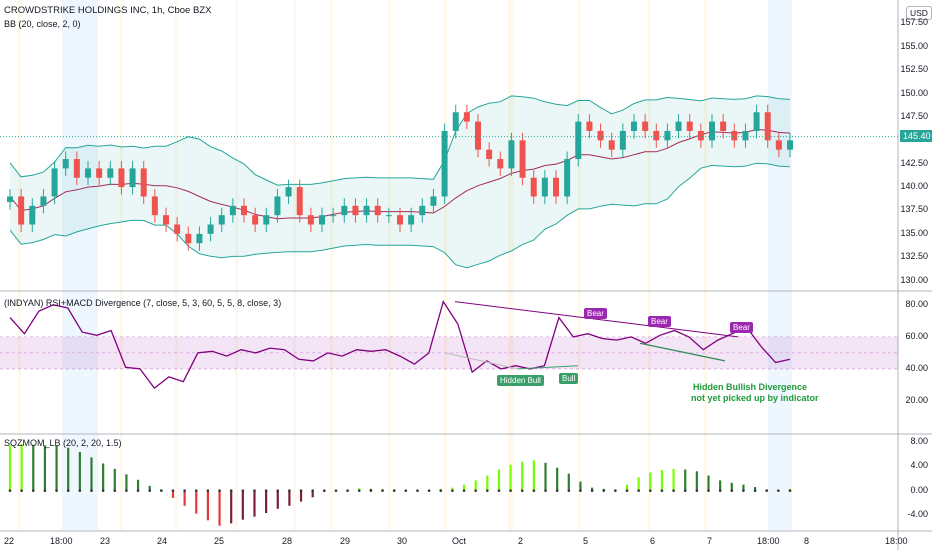  What do you see at coordinates (400, 345) in the screenshot?
I see `rsi-line` at bounding box center [400, 345].